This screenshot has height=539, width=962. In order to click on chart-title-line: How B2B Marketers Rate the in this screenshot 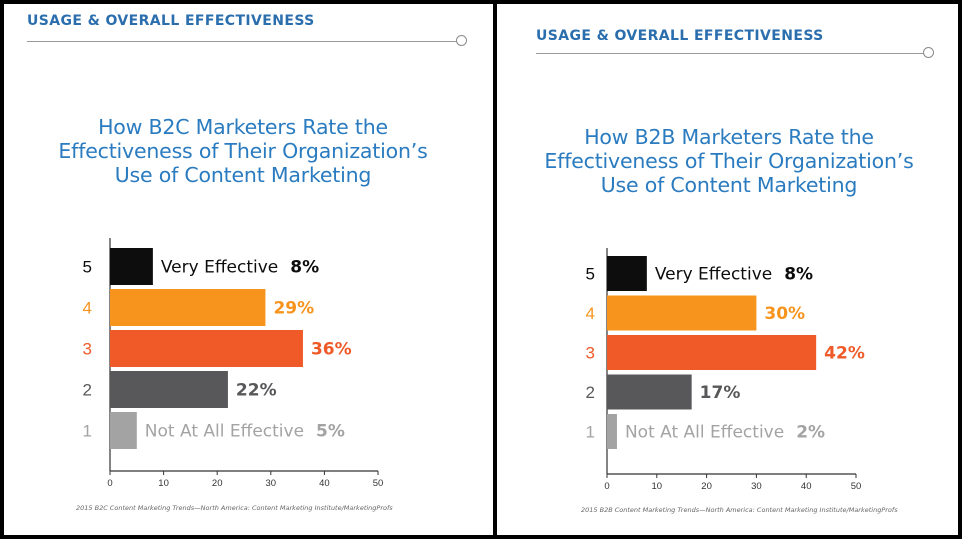, I will do `click(729, 137)`.